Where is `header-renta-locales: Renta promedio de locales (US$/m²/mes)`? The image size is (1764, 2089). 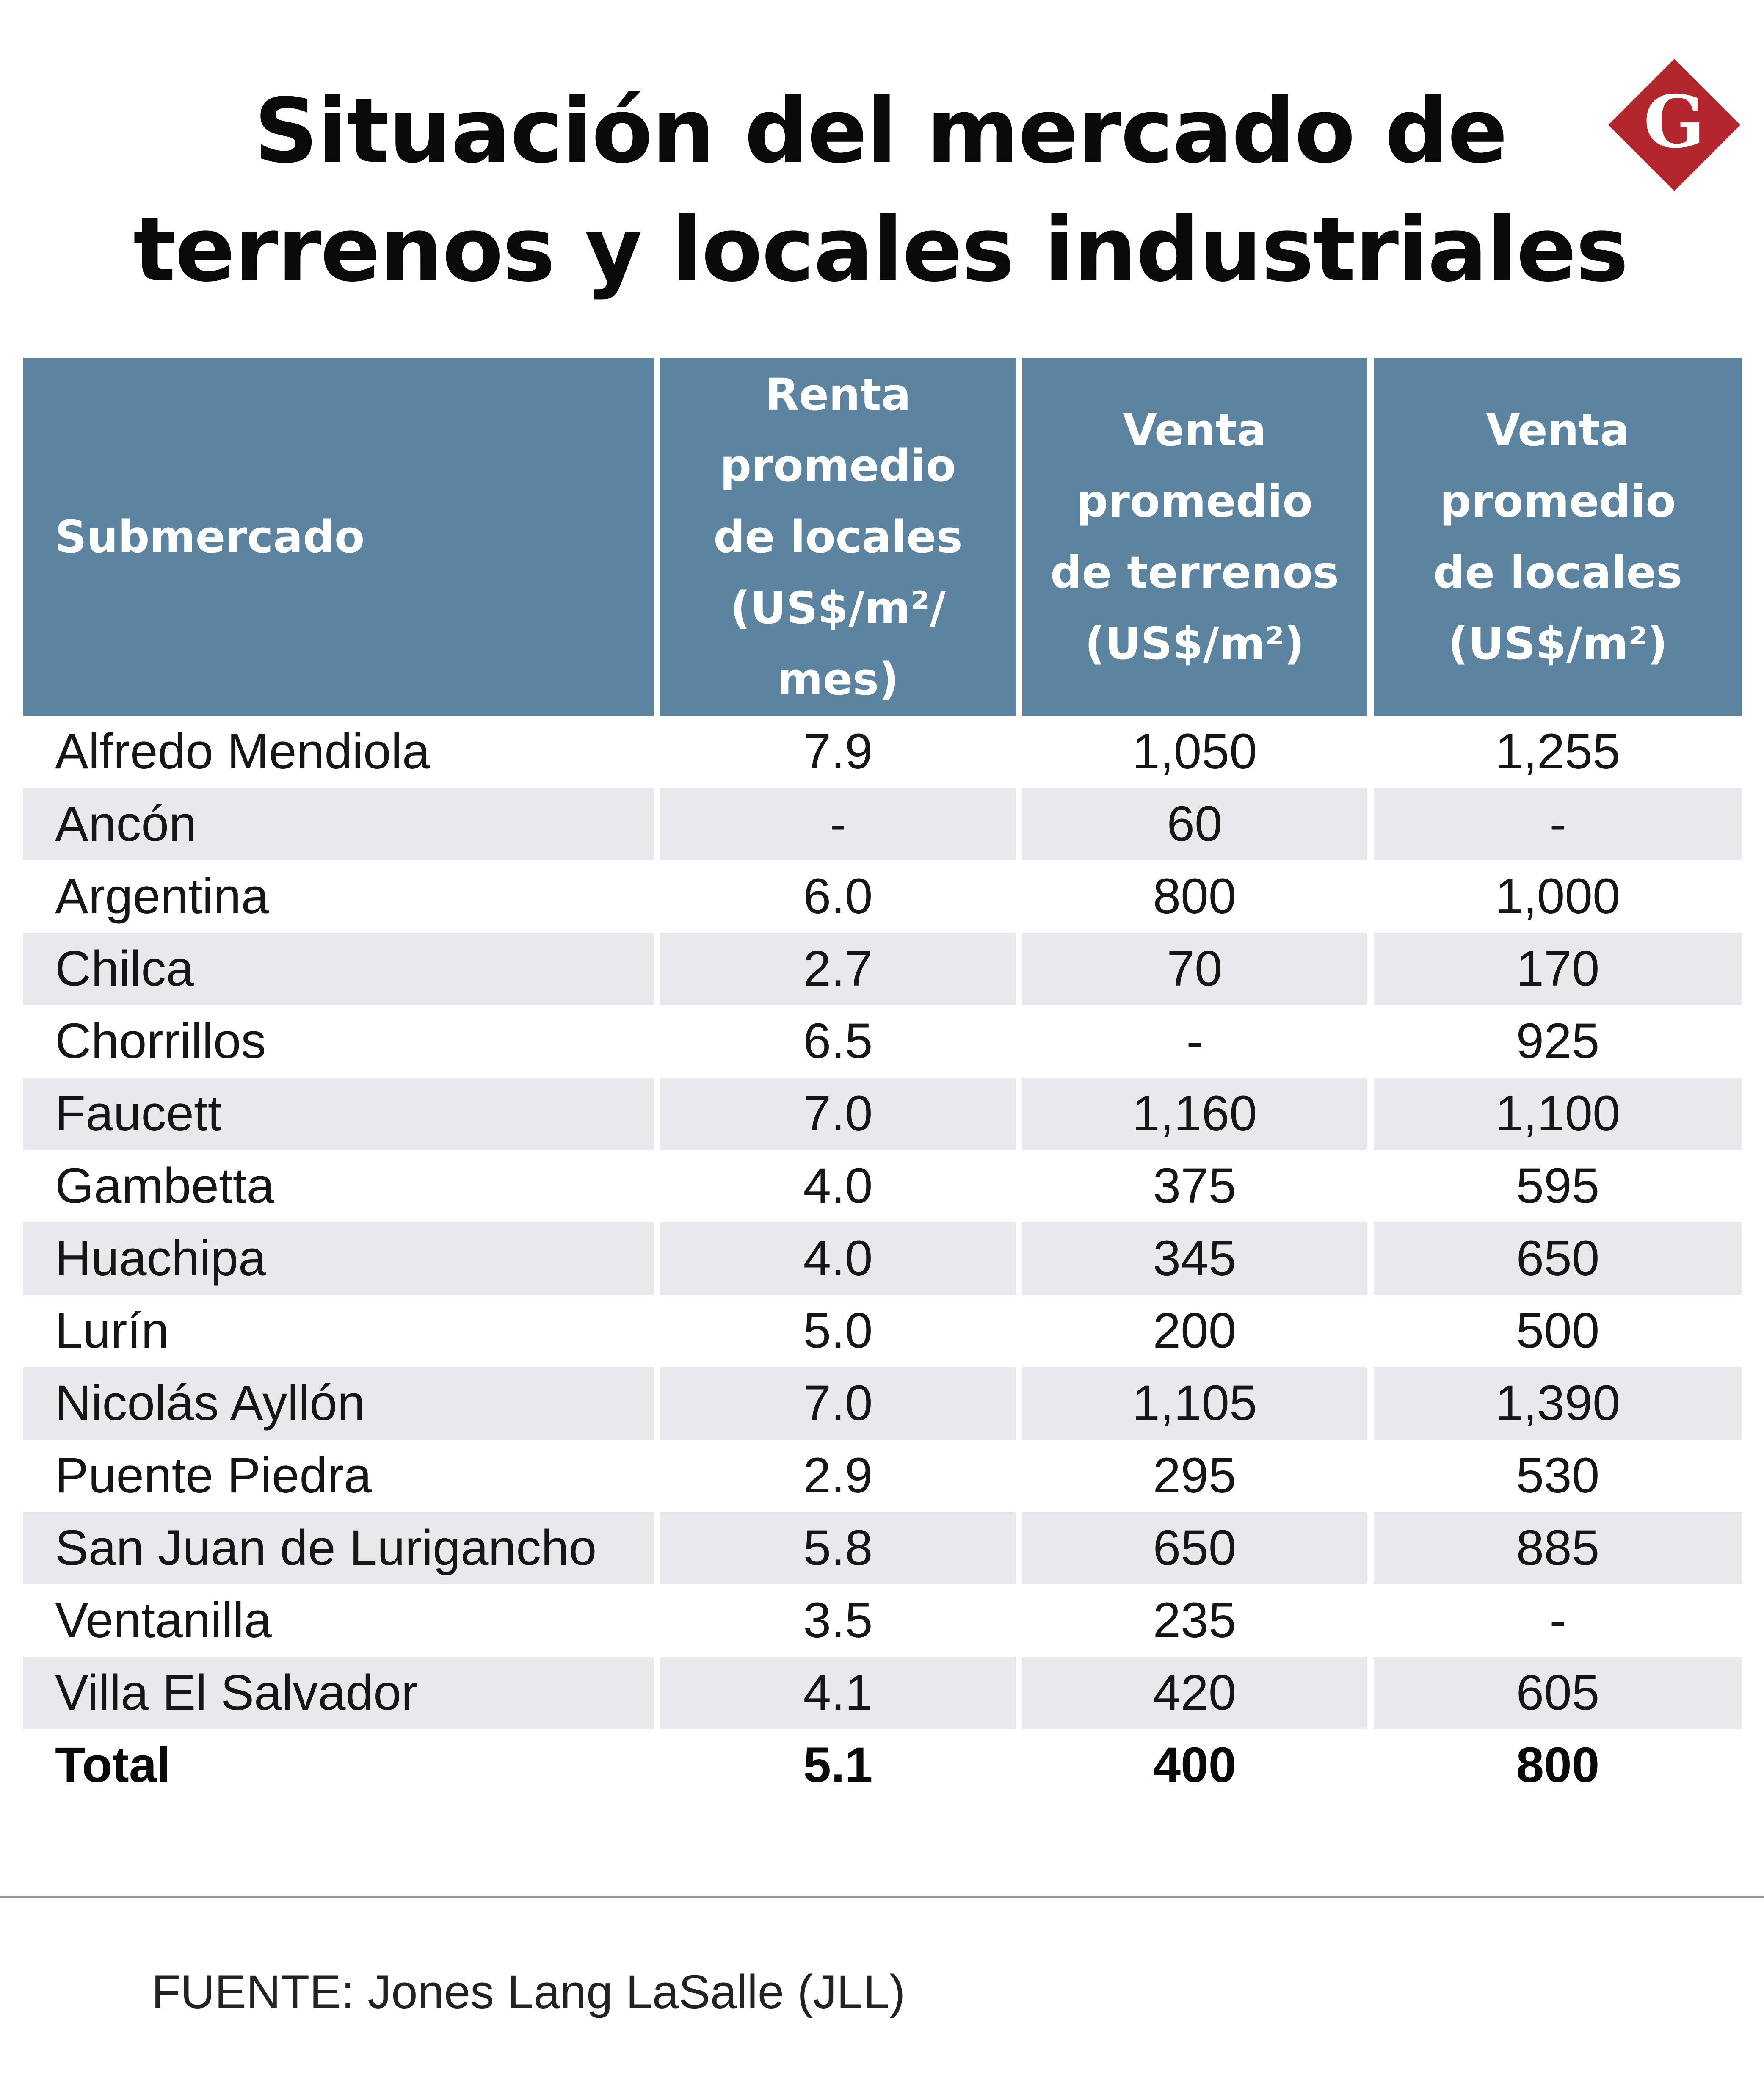 header-renta-locales: Renta promedio de locales (US$/m²/mes) is located at coordinates (841, 537).